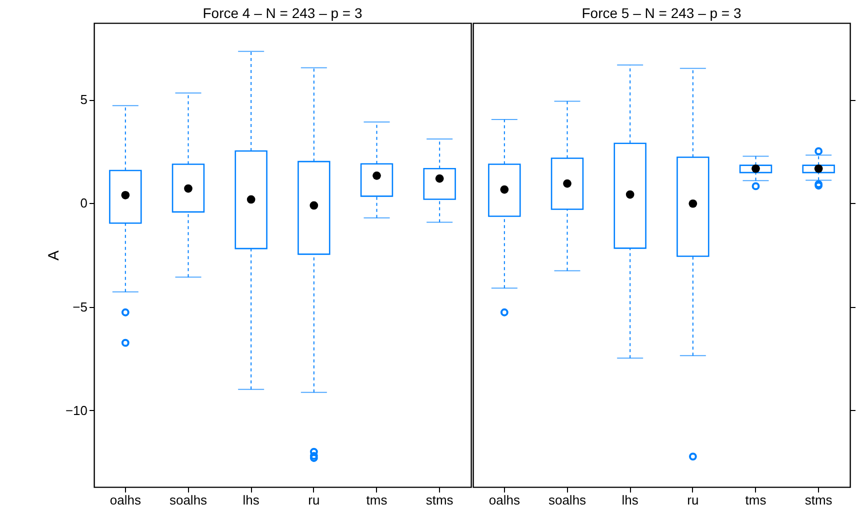 This screenshot has width=857, height=507. Describe the element at coordinates (53, 255) in the screenshot. I see `y-axis-title: A` at that location.